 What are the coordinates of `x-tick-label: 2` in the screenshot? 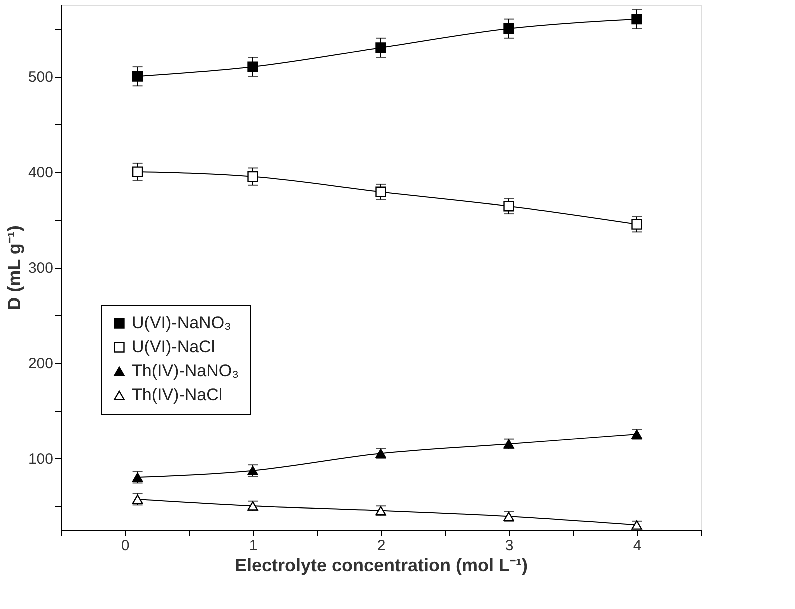 It's located at (381, 546).